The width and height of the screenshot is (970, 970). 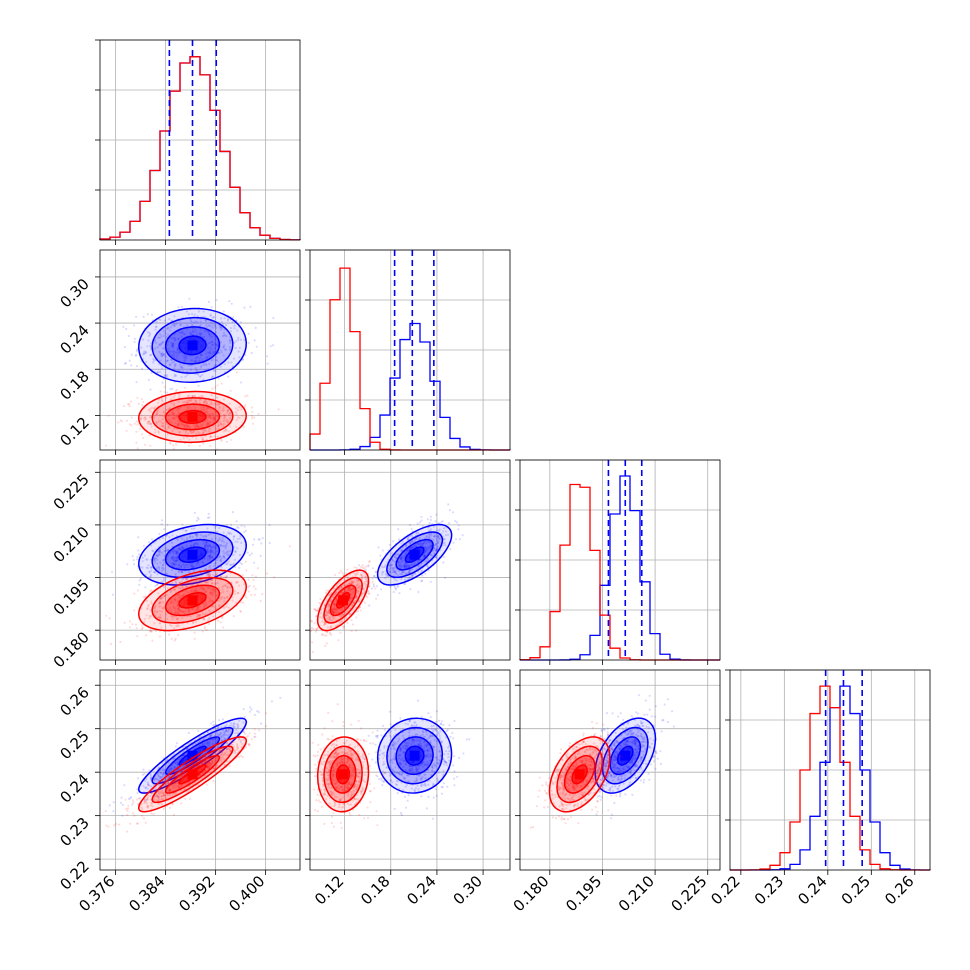 What do you see at coordinates (74, 339) in the screenshot?
I see `y-tick-label: 0.24` at bounding box center [74, 339].